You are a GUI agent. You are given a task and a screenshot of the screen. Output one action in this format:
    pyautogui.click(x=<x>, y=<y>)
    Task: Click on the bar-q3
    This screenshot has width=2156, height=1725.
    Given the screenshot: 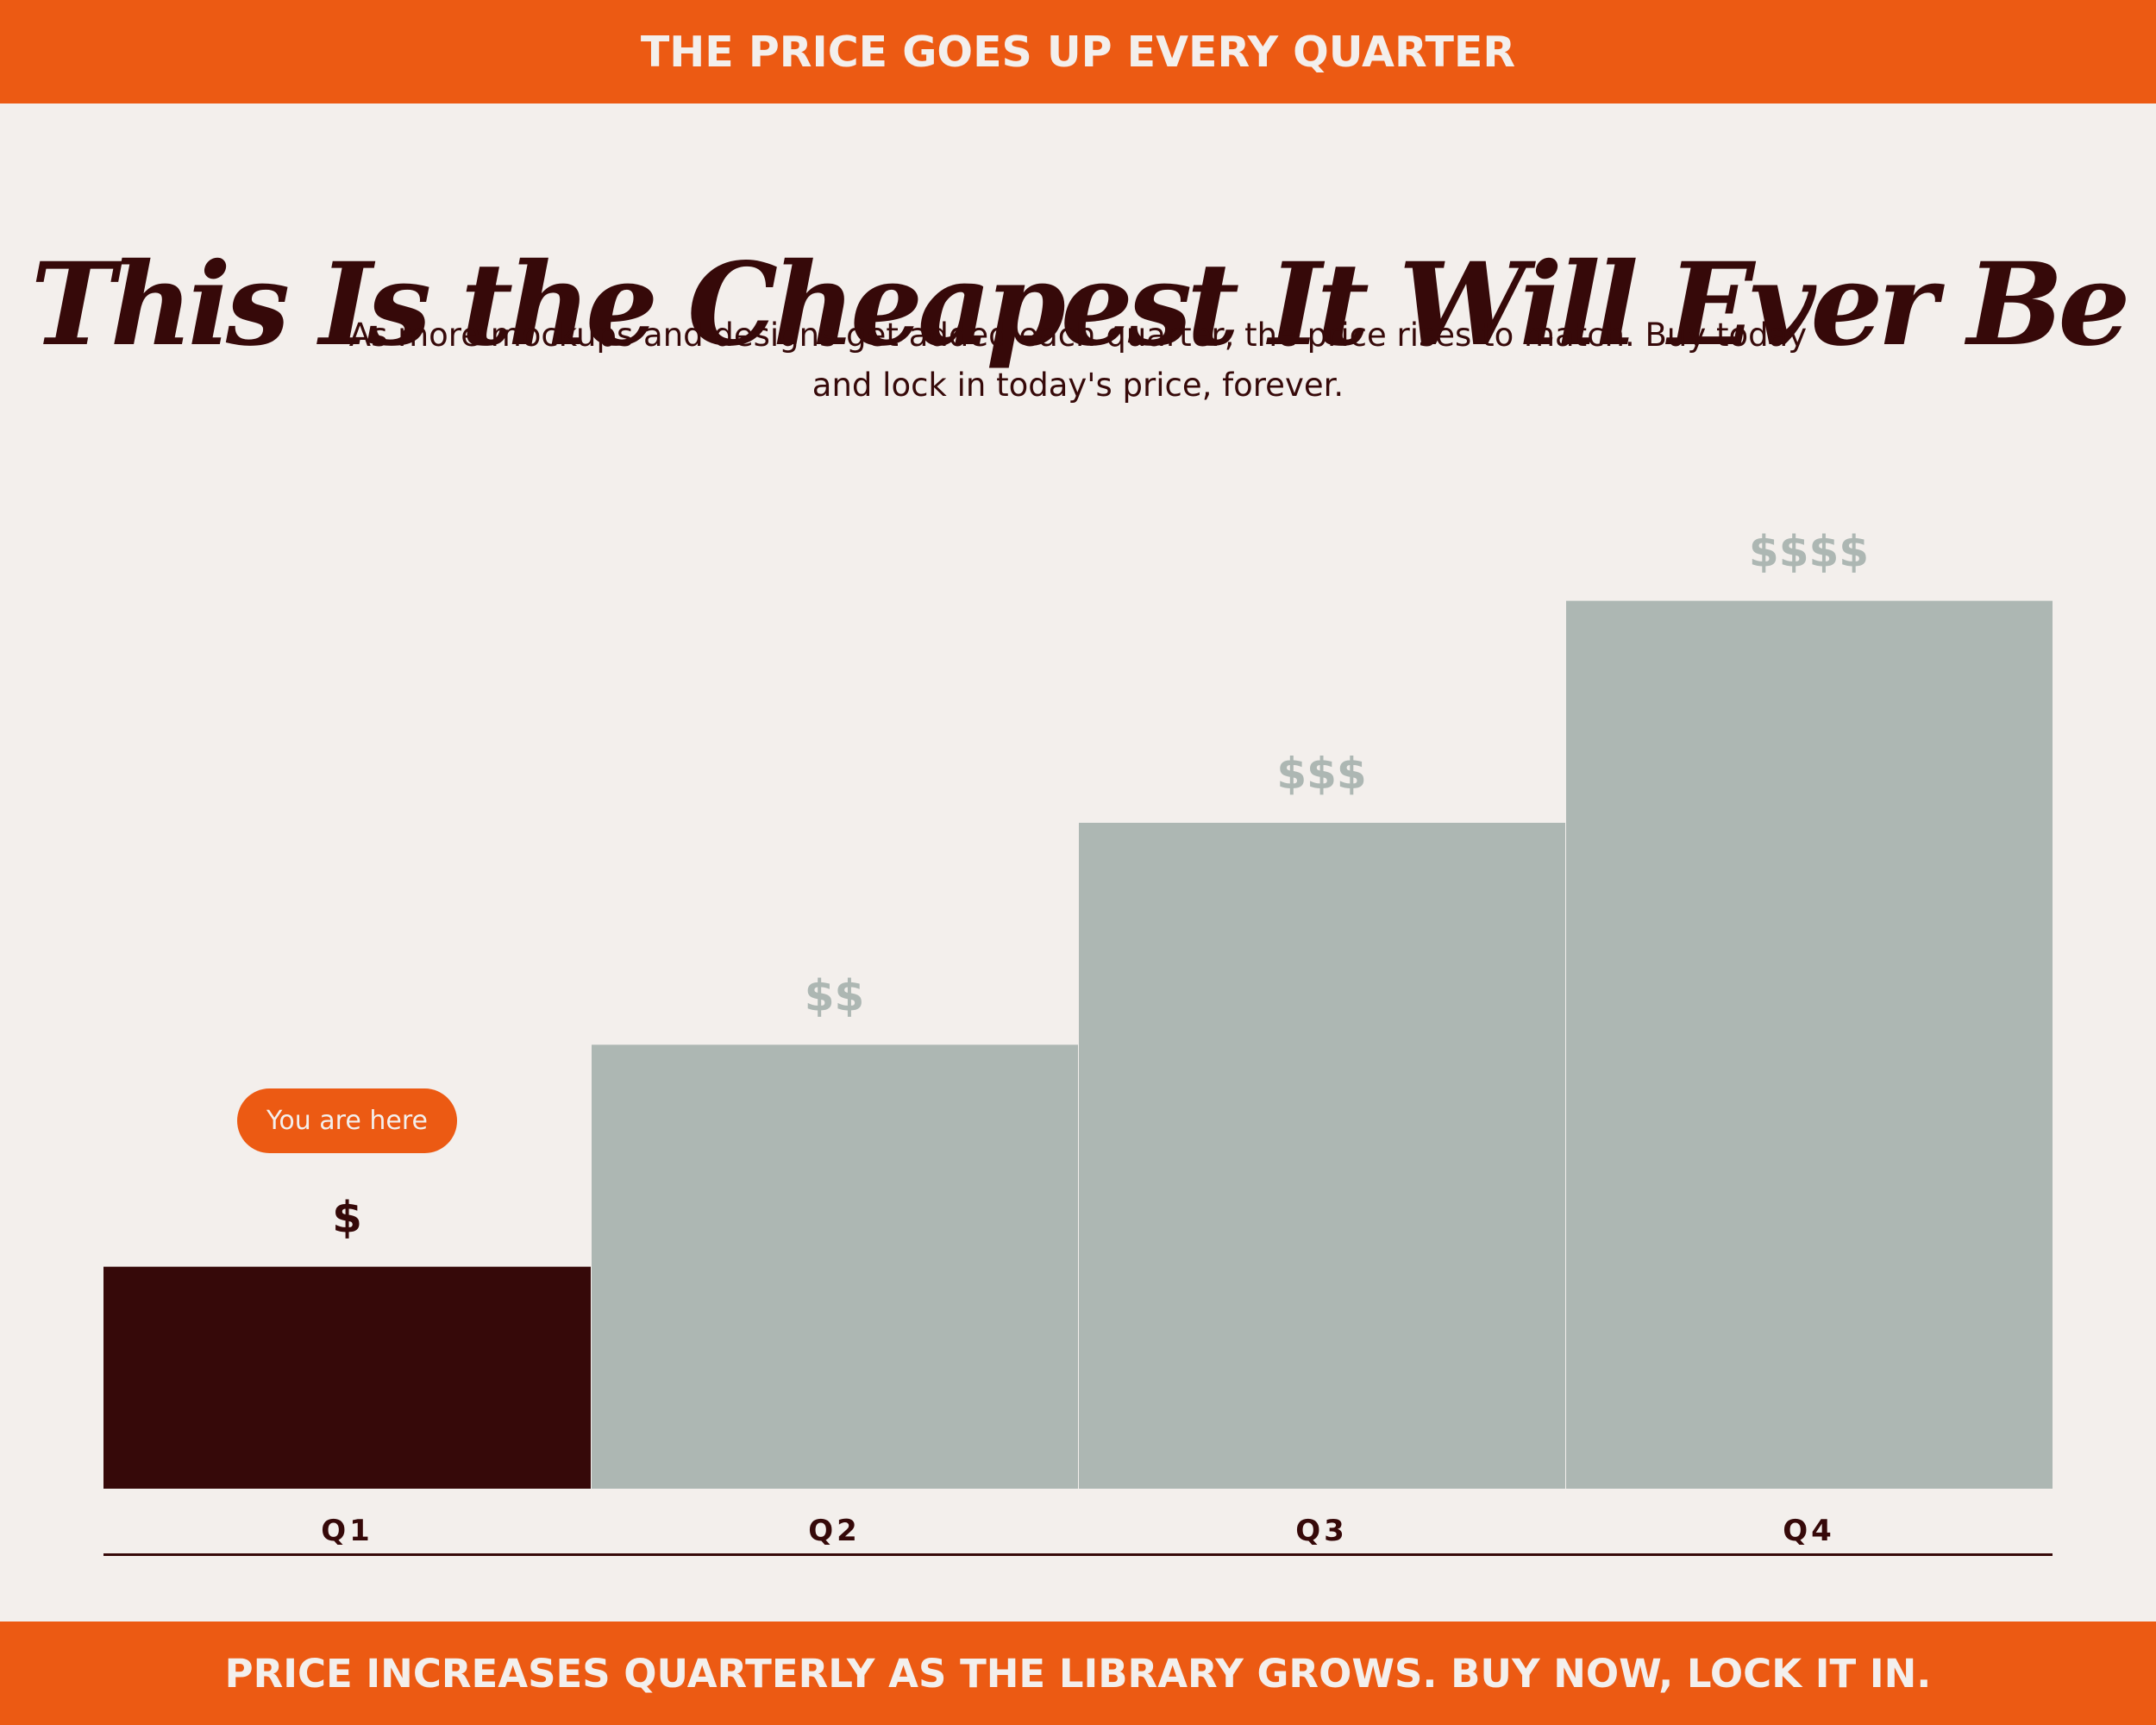 What is the action you would take?
    pyautogui.click(x=1322, y=1155)
    